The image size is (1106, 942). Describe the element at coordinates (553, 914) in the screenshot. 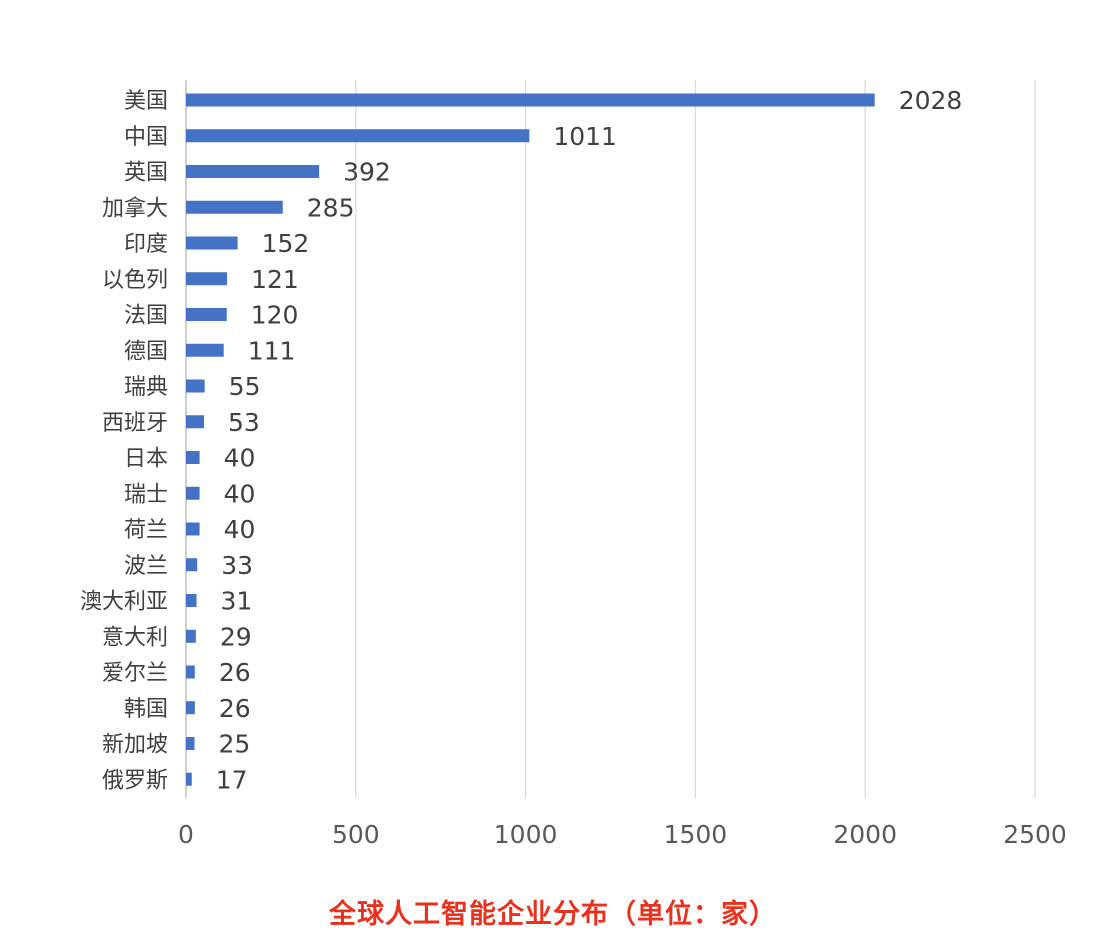

I see `chart-caption: 全球人工智能企业分布（单位：家）` at that location.